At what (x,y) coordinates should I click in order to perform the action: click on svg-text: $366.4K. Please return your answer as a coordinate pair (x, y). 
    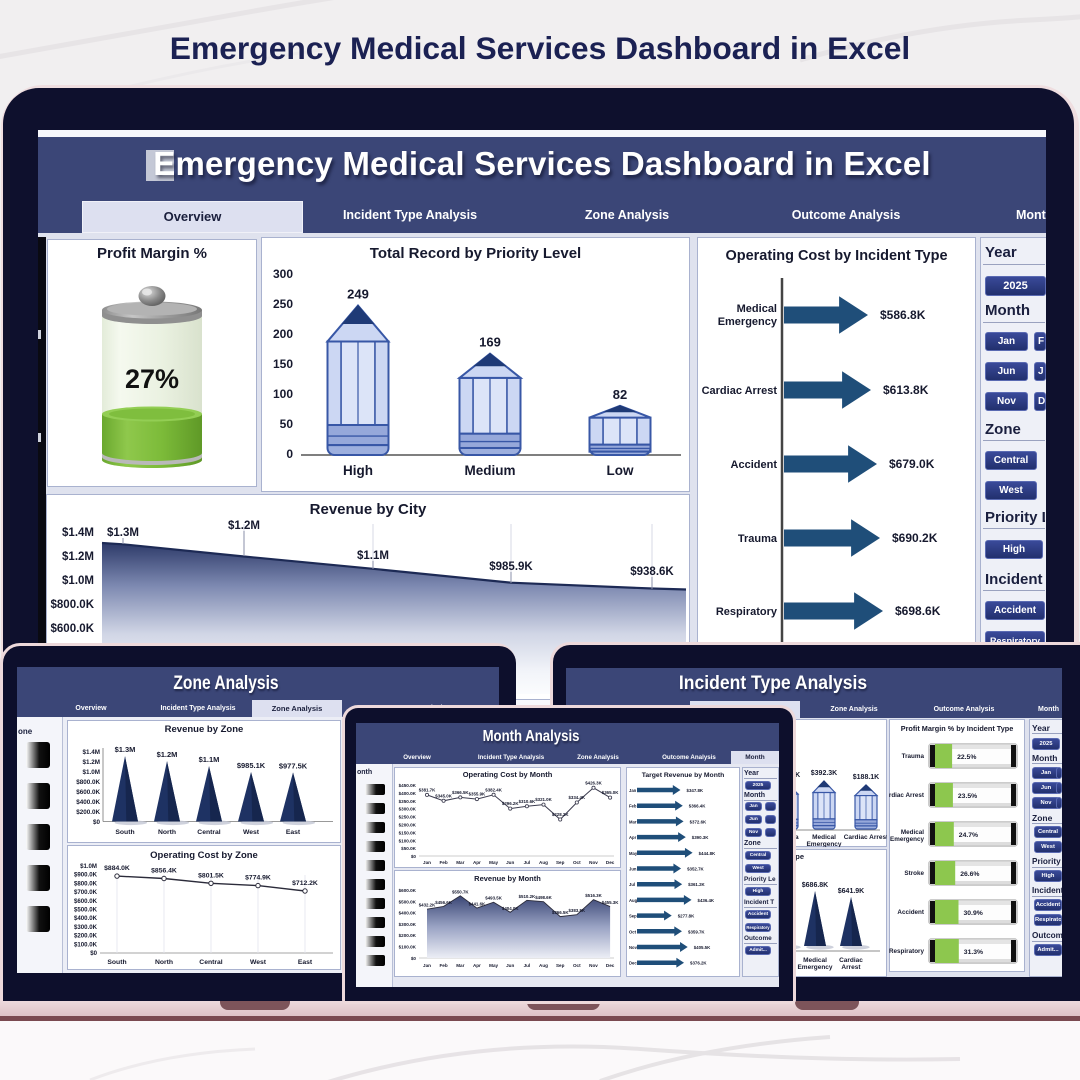
    Looking at the image, I should click on (697, 806).